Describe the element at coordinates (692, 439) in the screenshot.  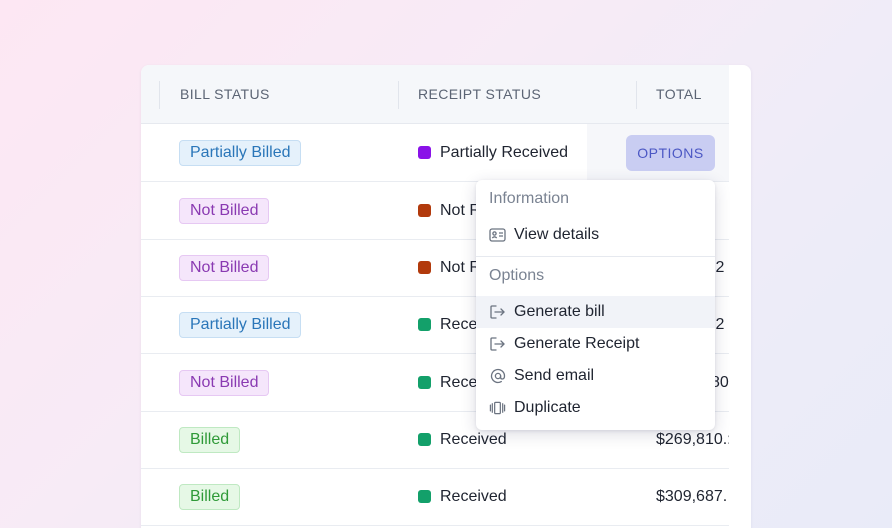
I see `total-value: $269,810.:` at that location.